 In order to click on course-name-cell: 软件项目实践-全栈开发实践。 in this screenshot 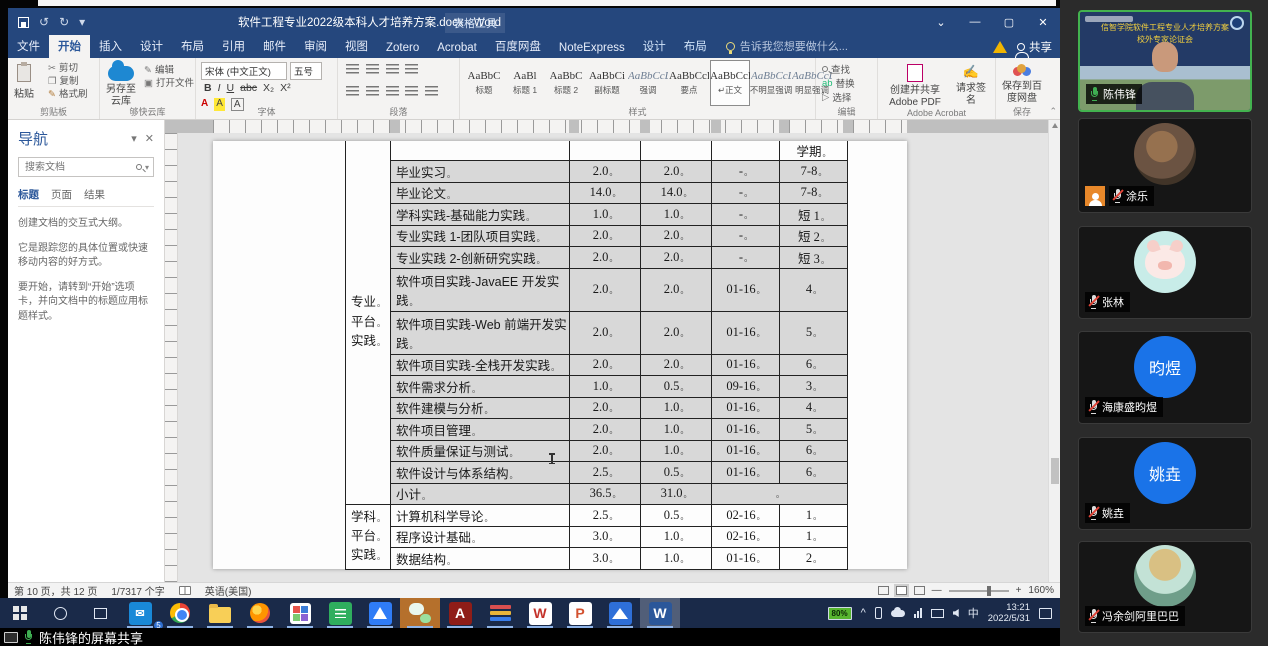, I will do `click(480, 364)`.